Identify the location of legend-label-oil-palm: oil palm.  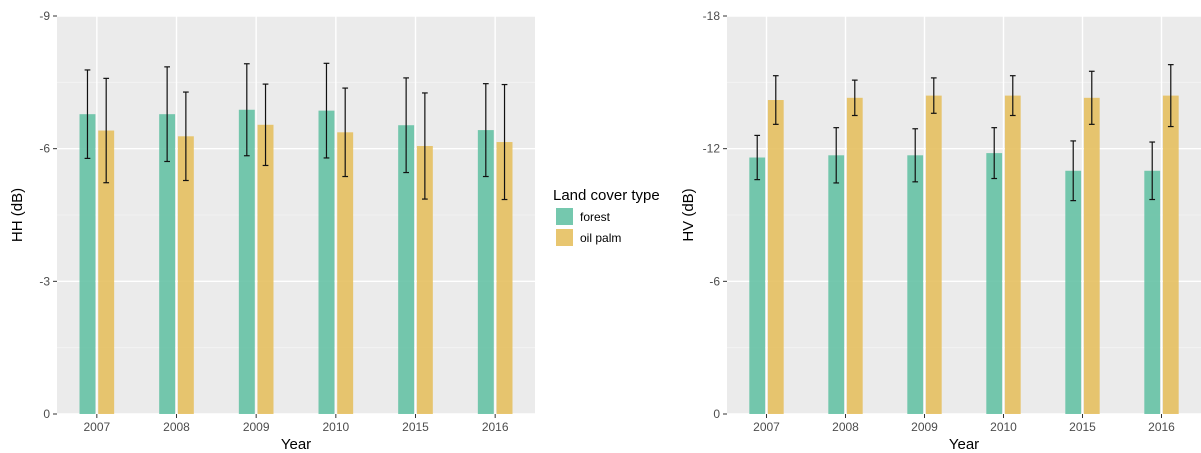
(600, 238).